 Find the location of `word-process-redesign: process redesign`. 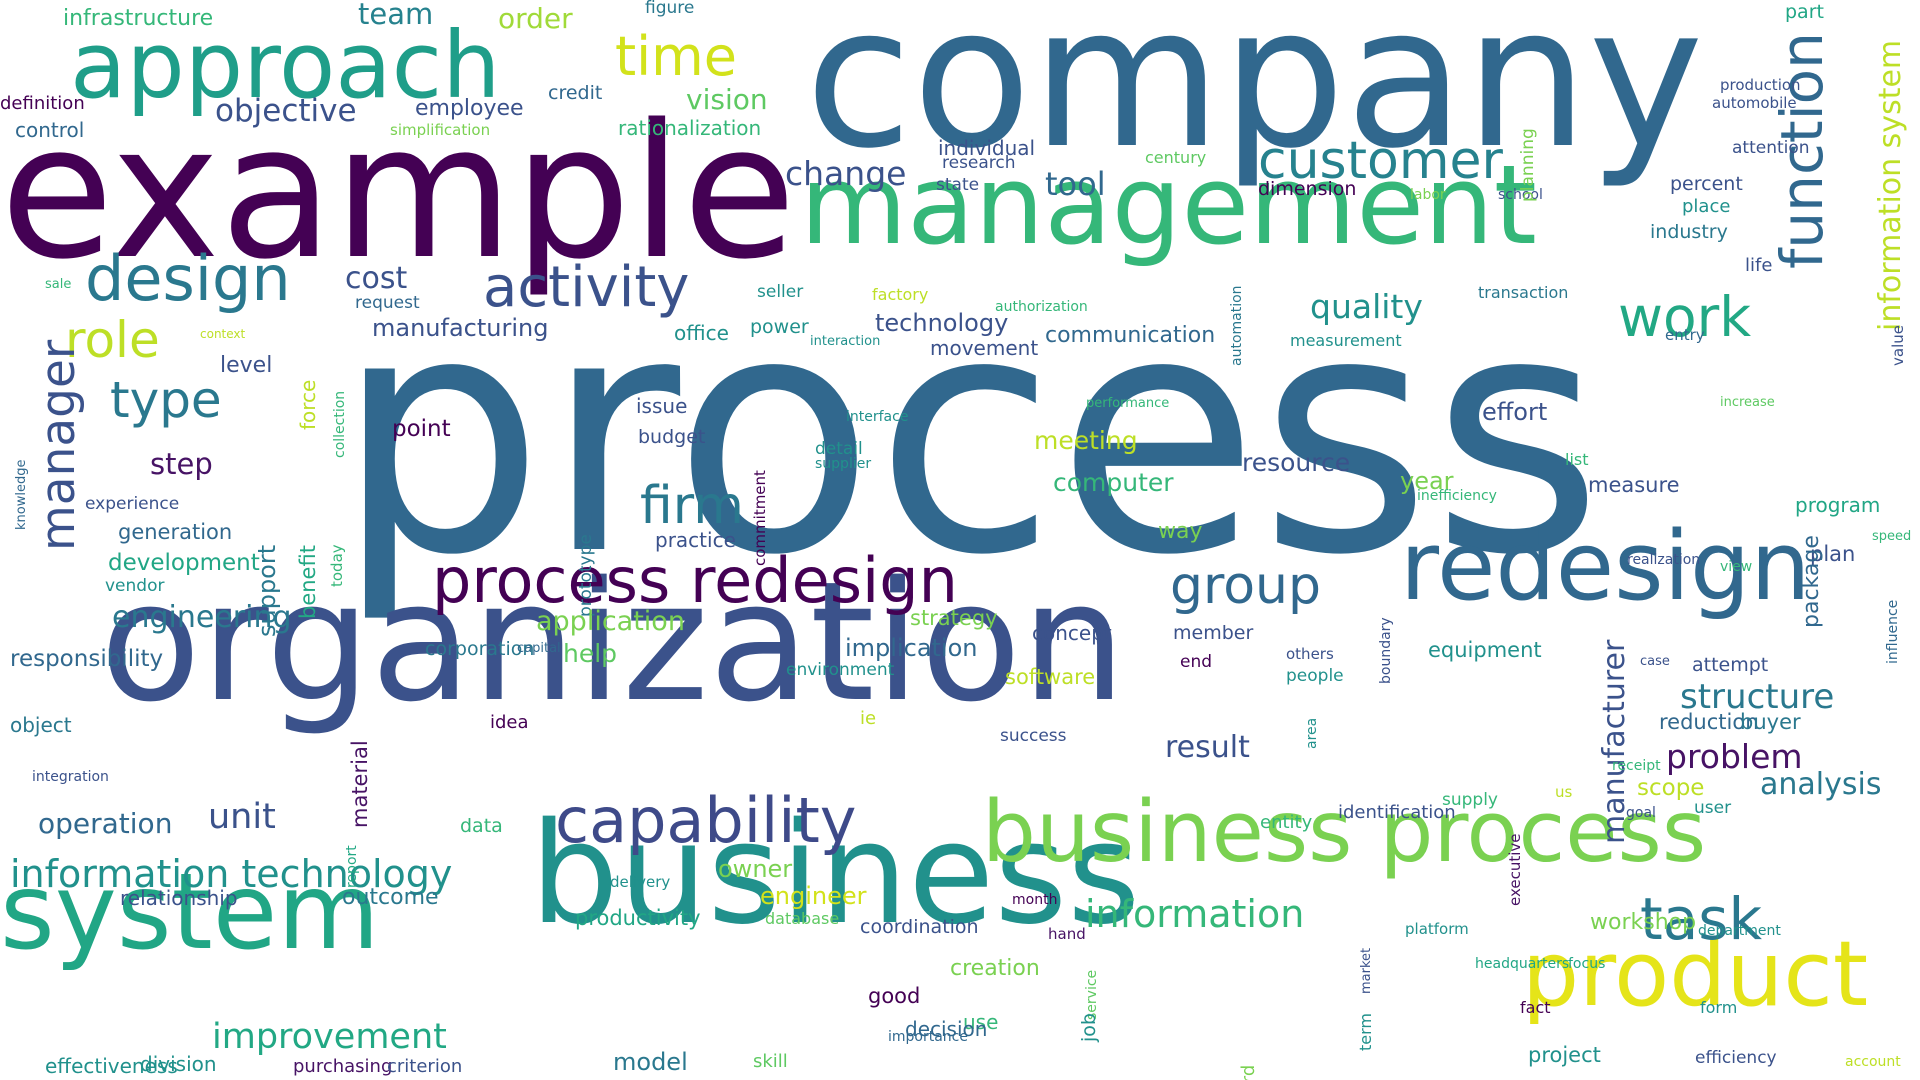

word-process-redesign: process redesign is located at coordinates (695, 580).